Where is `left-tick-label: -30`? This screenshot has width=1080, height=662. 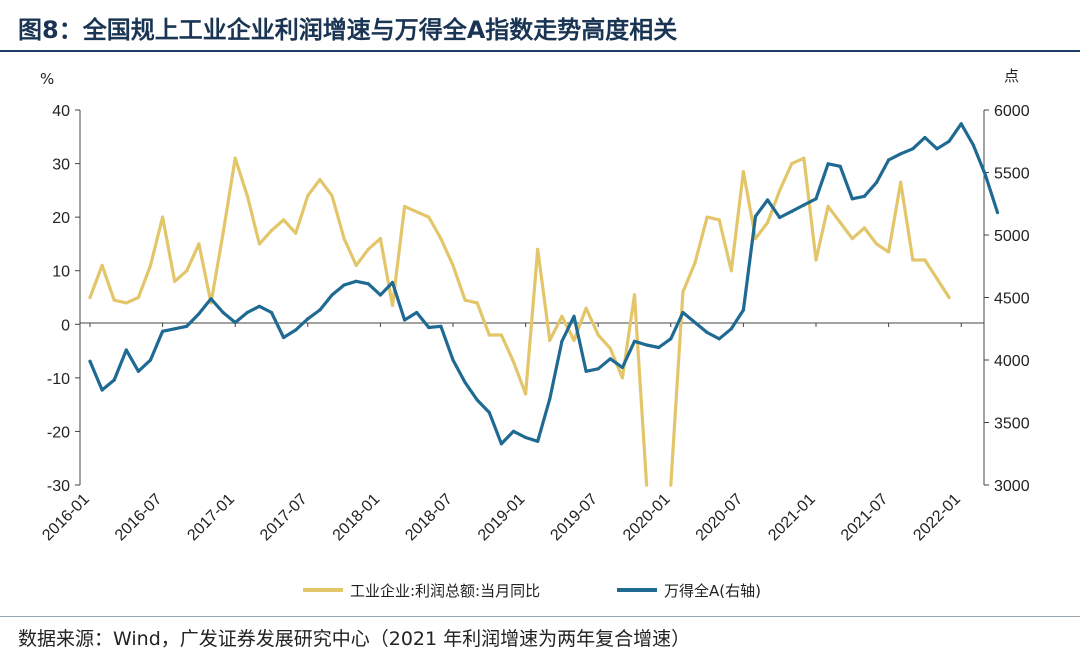 left-tick-label: -30 is located at coordinates (58, 486).